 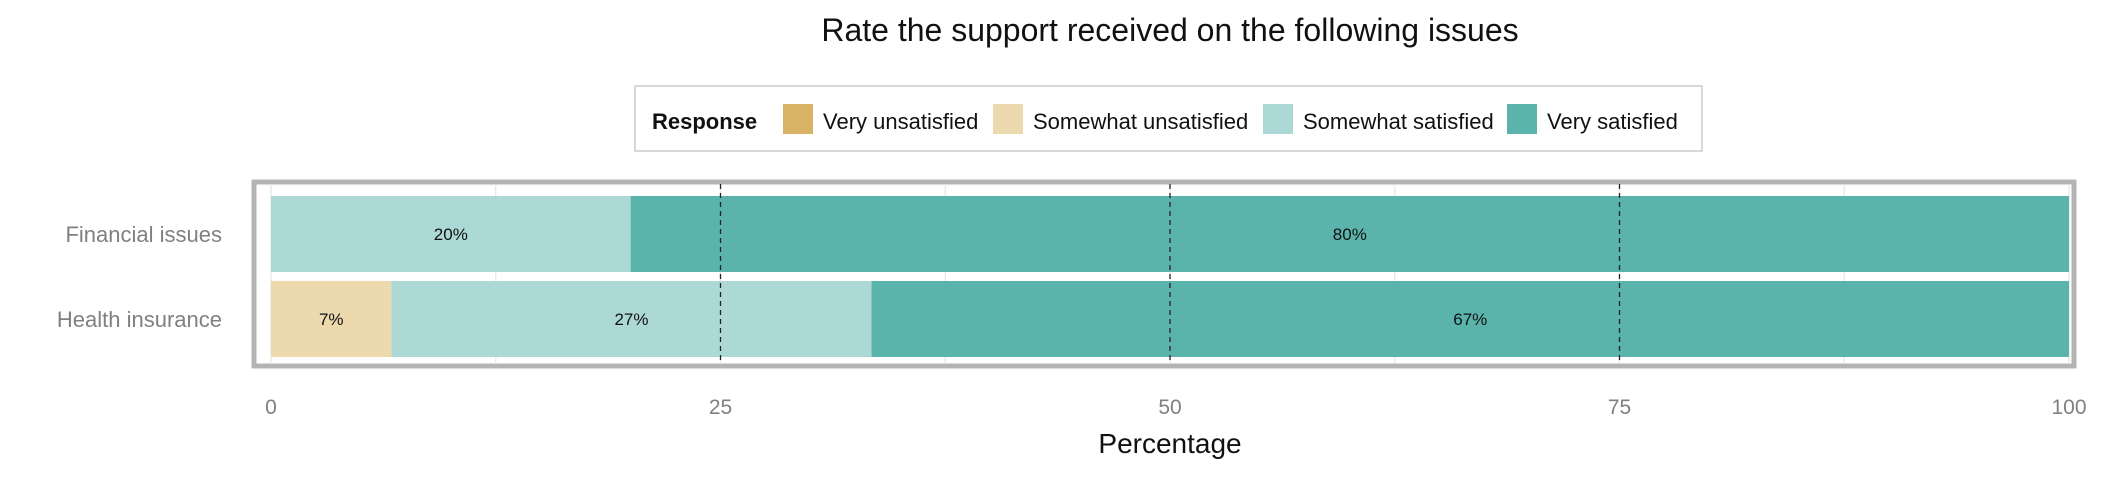 I want to click on bar-health-insurance-somewhat-unsatisfied, so click(x=331, y=319).